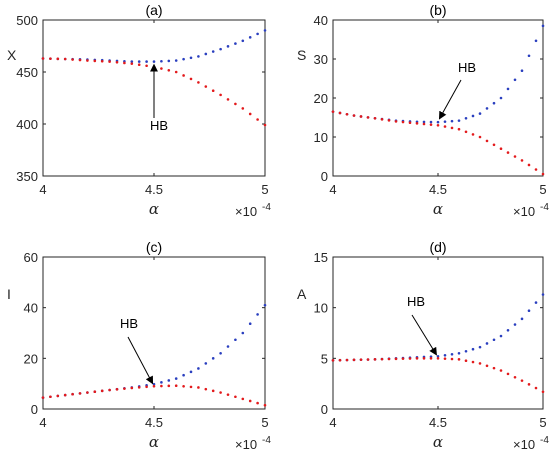 The height and width of the screenshot is (456, 550). I want to click on x-tick-label: 4.5, so click(438, 422).